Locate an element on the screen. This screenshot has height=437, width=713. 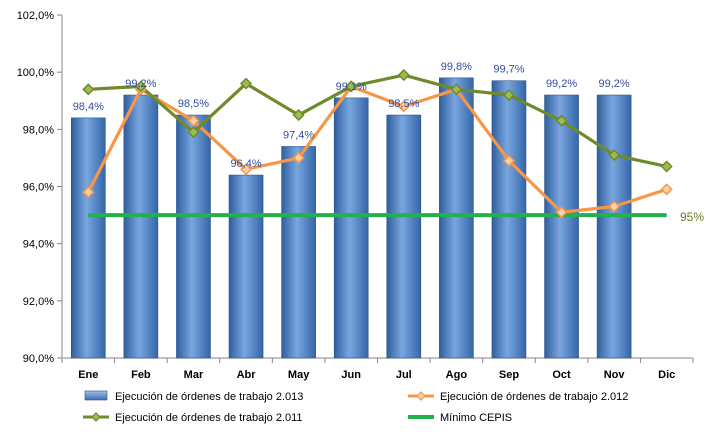
bar-data-label: 99,1% is located at coordinates (351, 87).